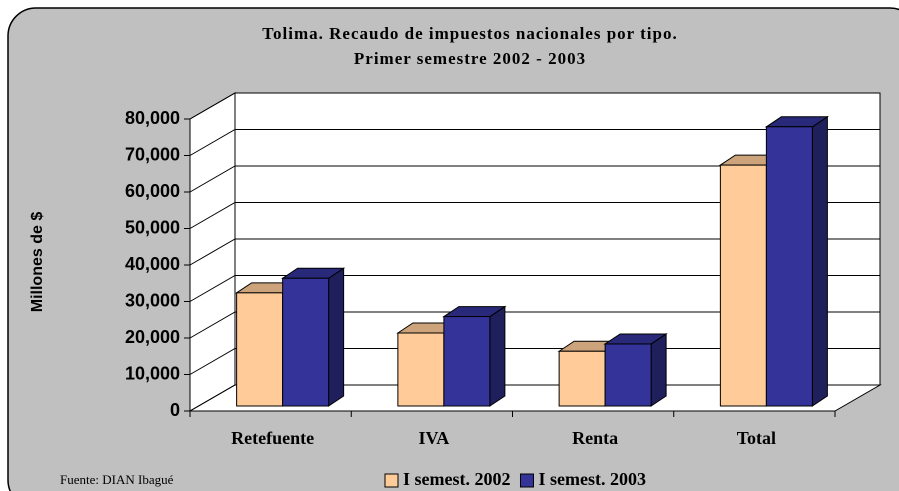 Image resolution: width=899 pixels, height=491 pixels. Describe the element at coordinates (756, 438) in the screenshot. I see `x-tick-label: Total` at that location.